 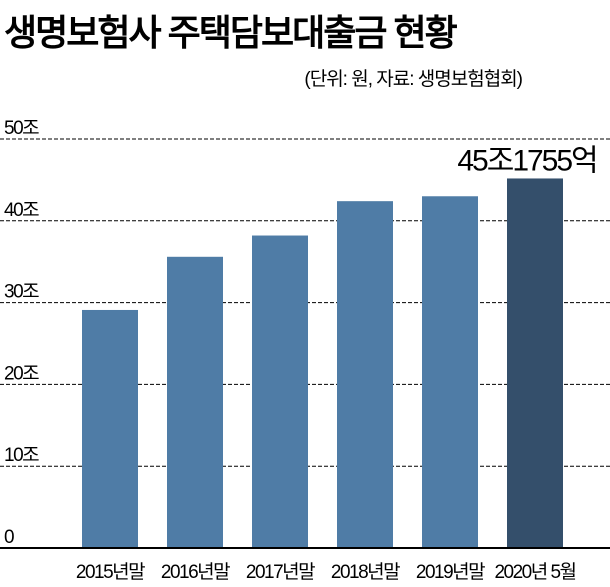 I want to click on y-tick-label: 30조, so click(x=21, y=292).